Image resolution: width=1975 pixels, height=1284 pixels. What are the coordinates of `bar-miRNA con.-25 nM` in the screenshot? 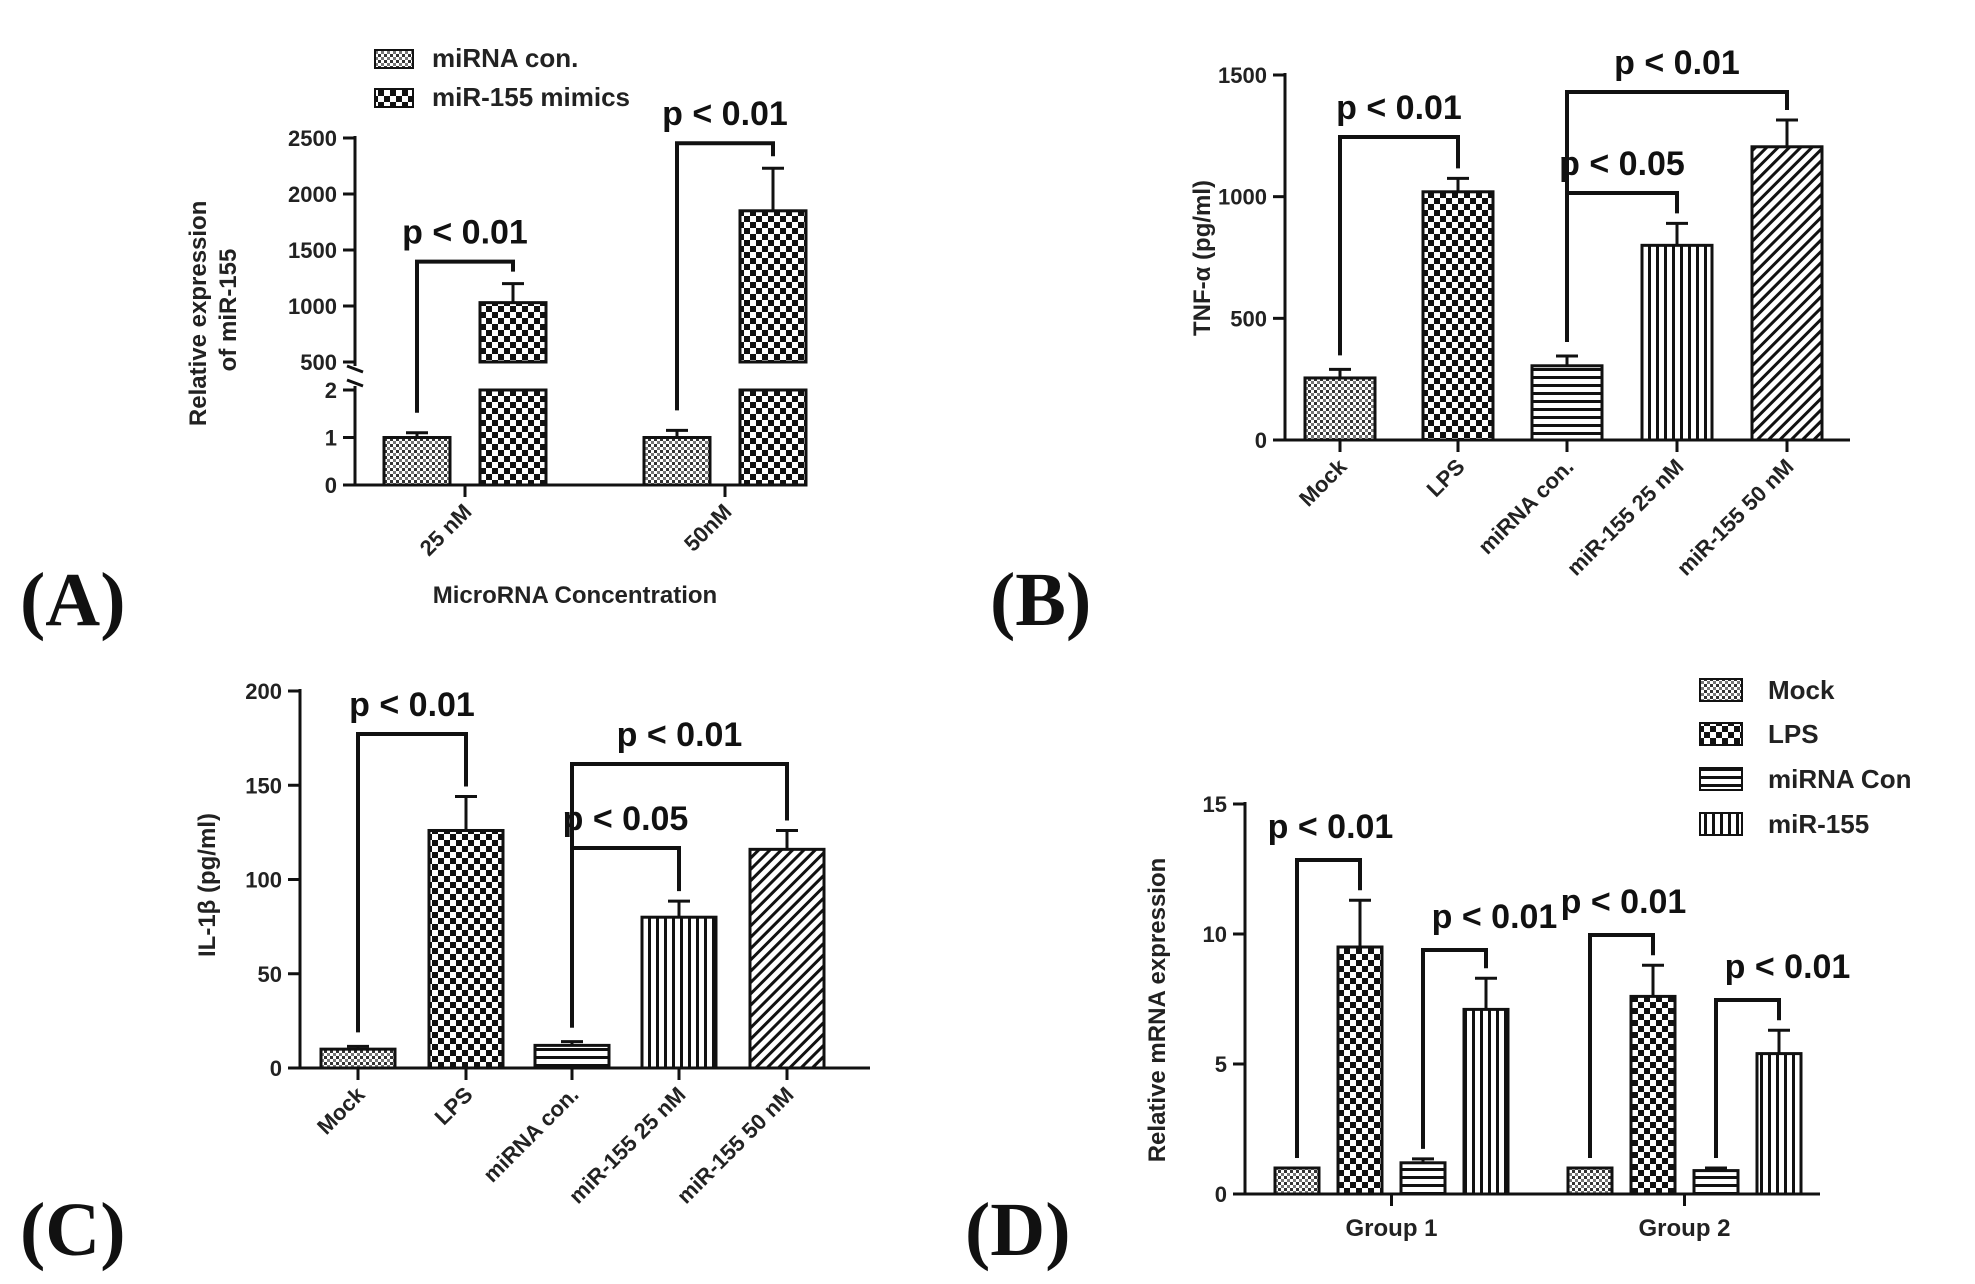 It's located at (417, 461).